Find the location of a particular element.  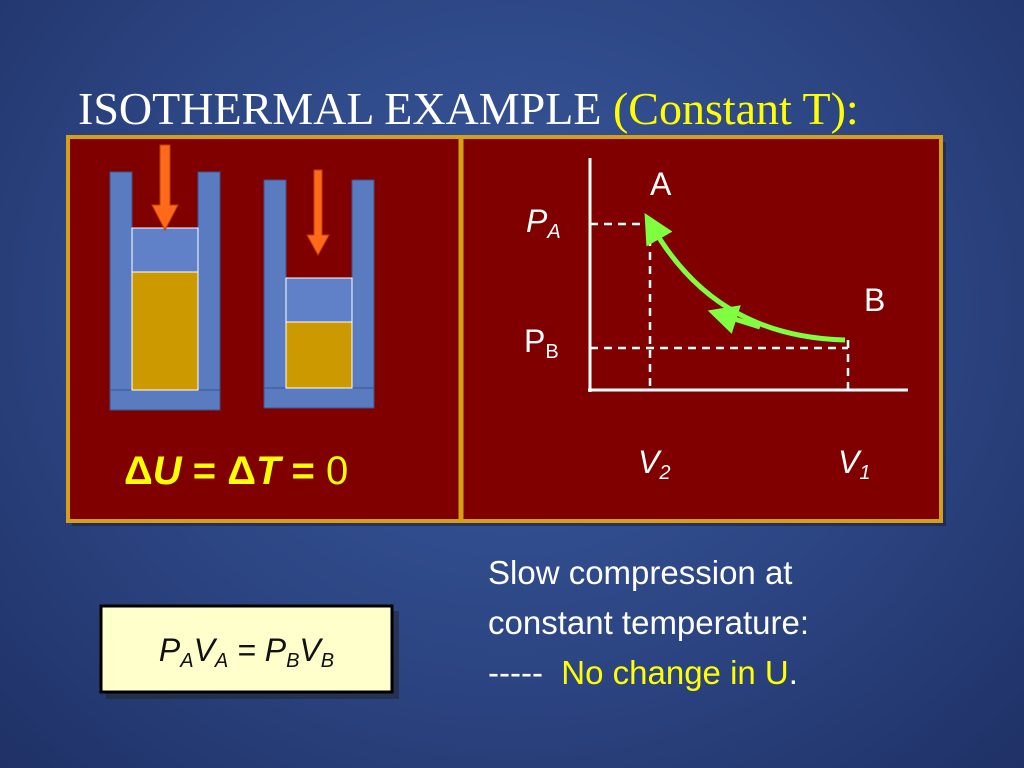

description-line: constant temperature: is located at coordinates (649, 622).